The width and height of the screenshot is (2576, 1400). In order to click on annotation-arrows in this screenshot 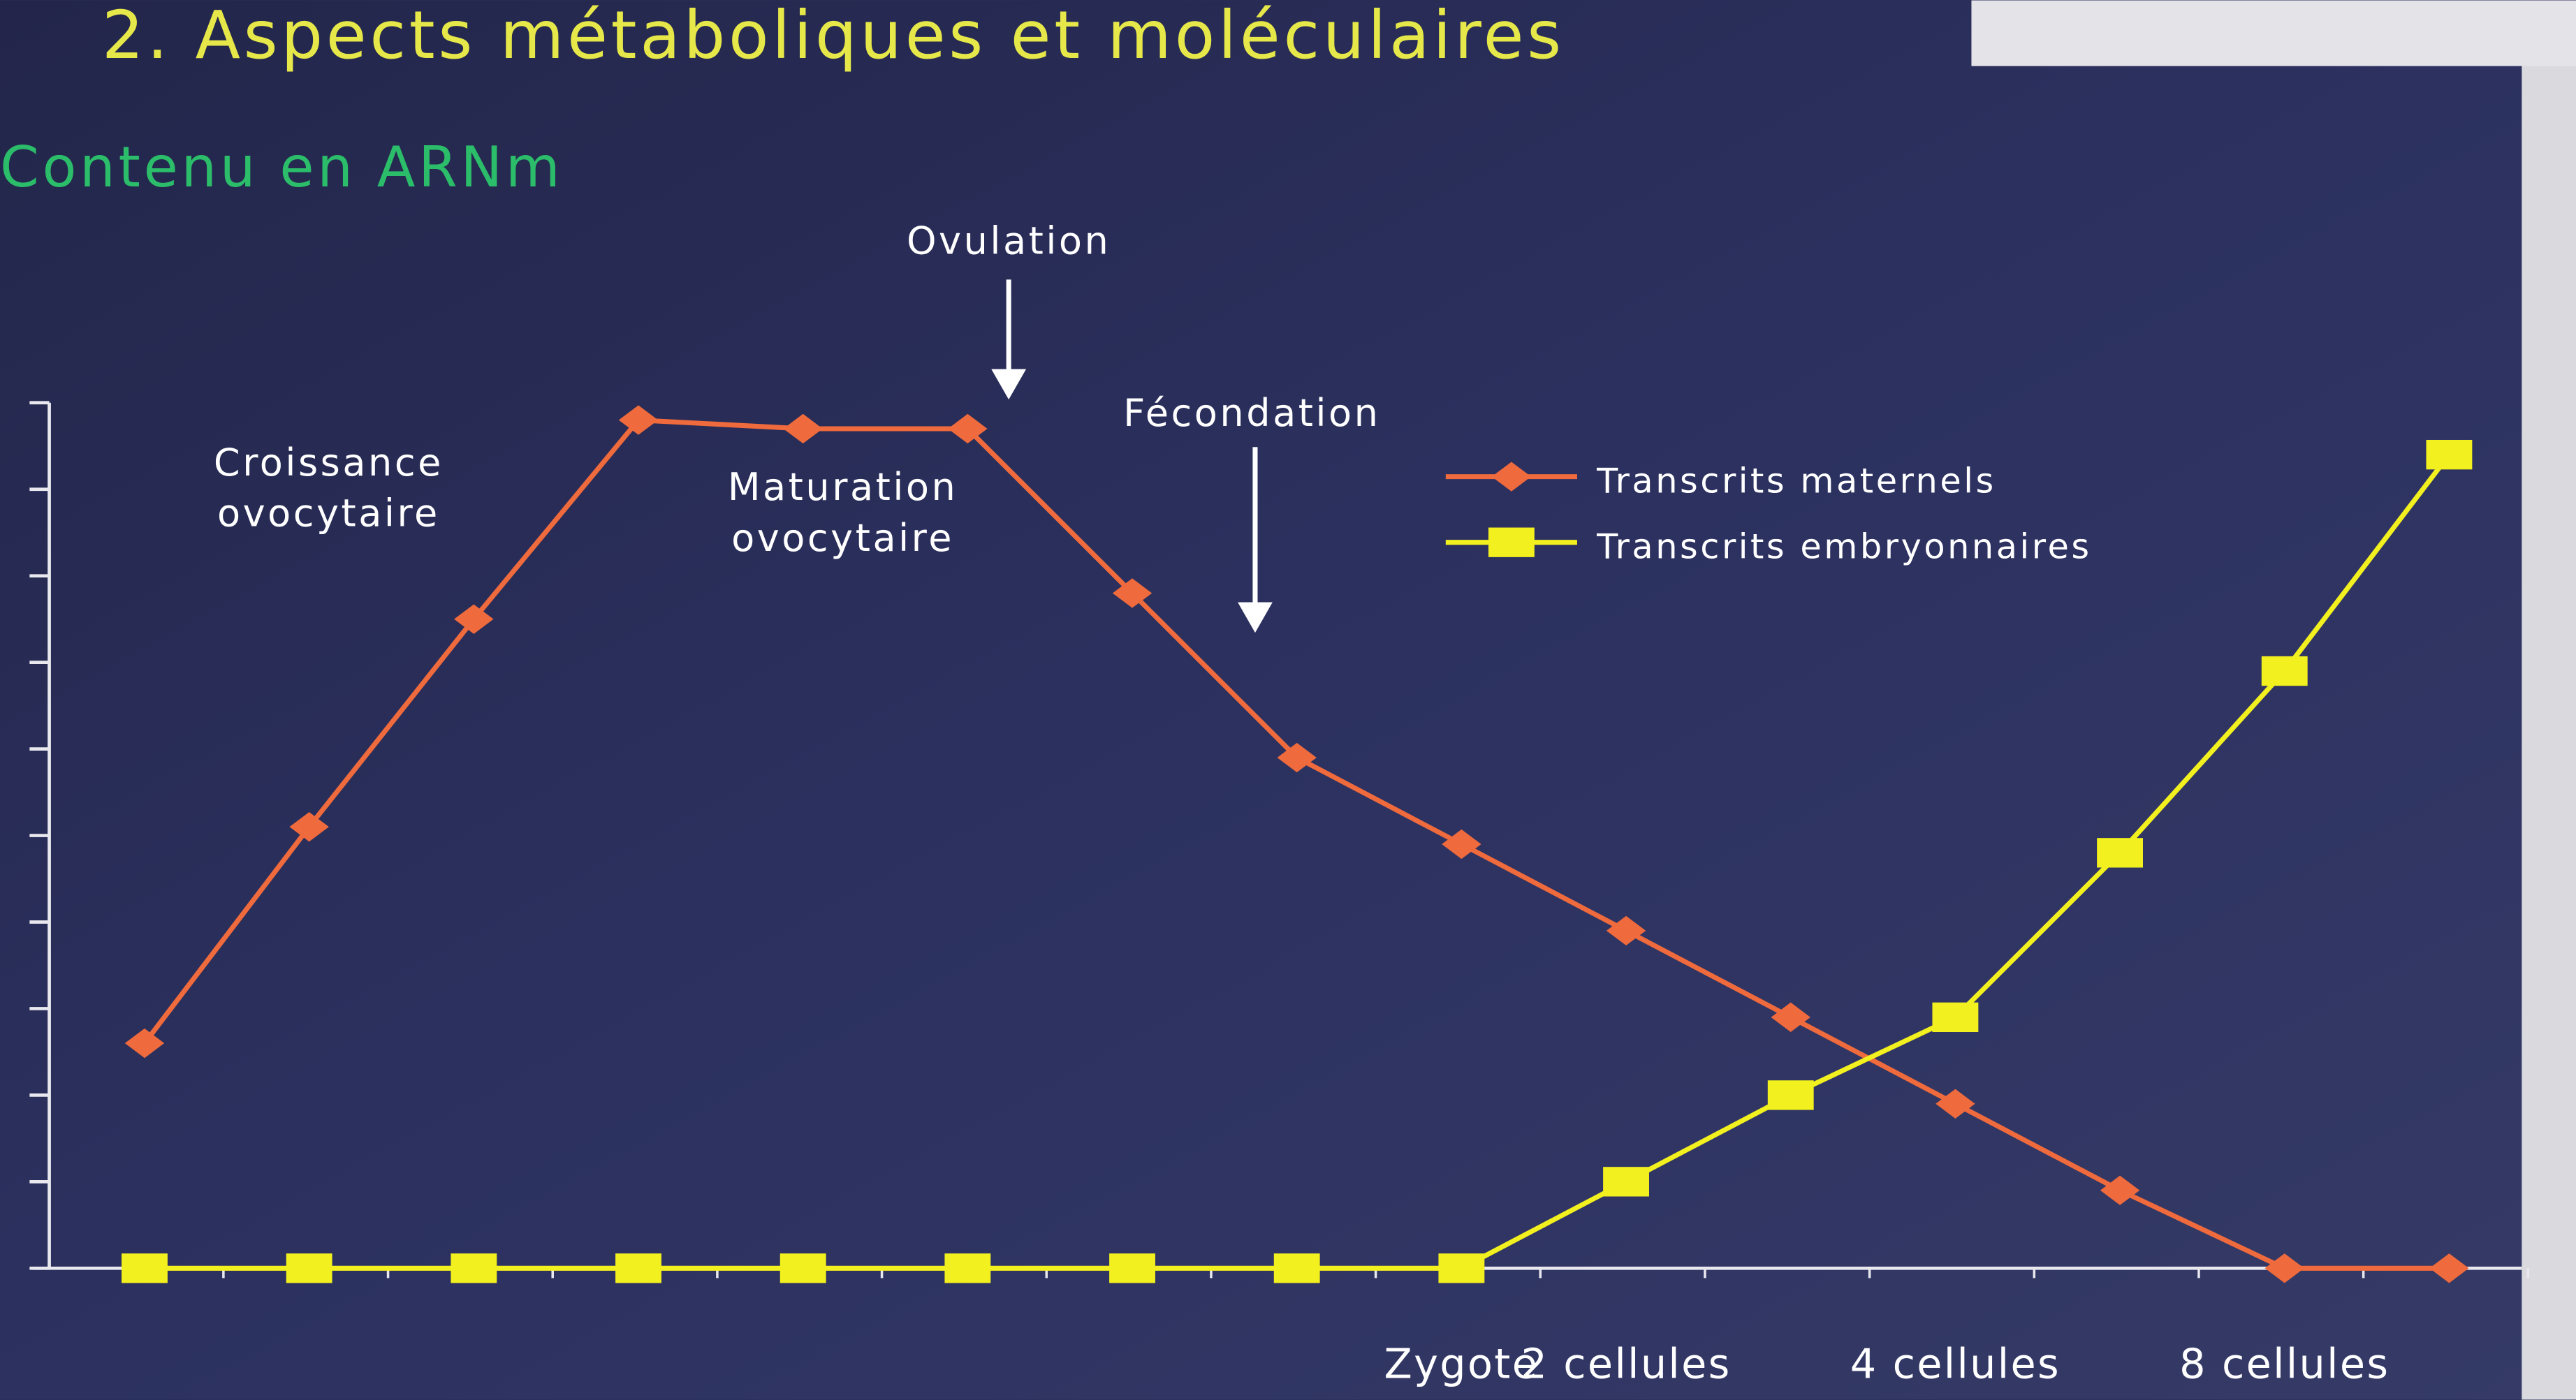, I will do `click(1132, 456)`.